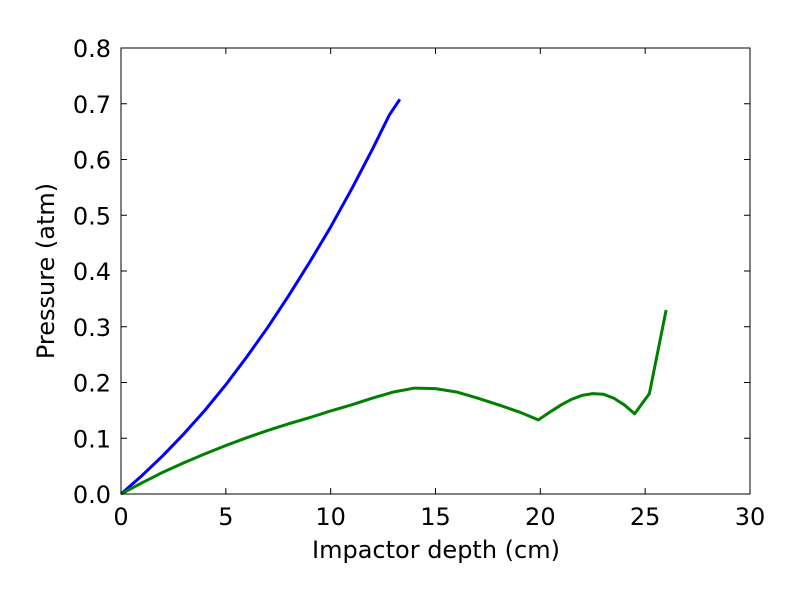 Image resolution: width=800 pixels, height=600 pixels. I want to click on x-tick-label: 15, so click(435, 517).